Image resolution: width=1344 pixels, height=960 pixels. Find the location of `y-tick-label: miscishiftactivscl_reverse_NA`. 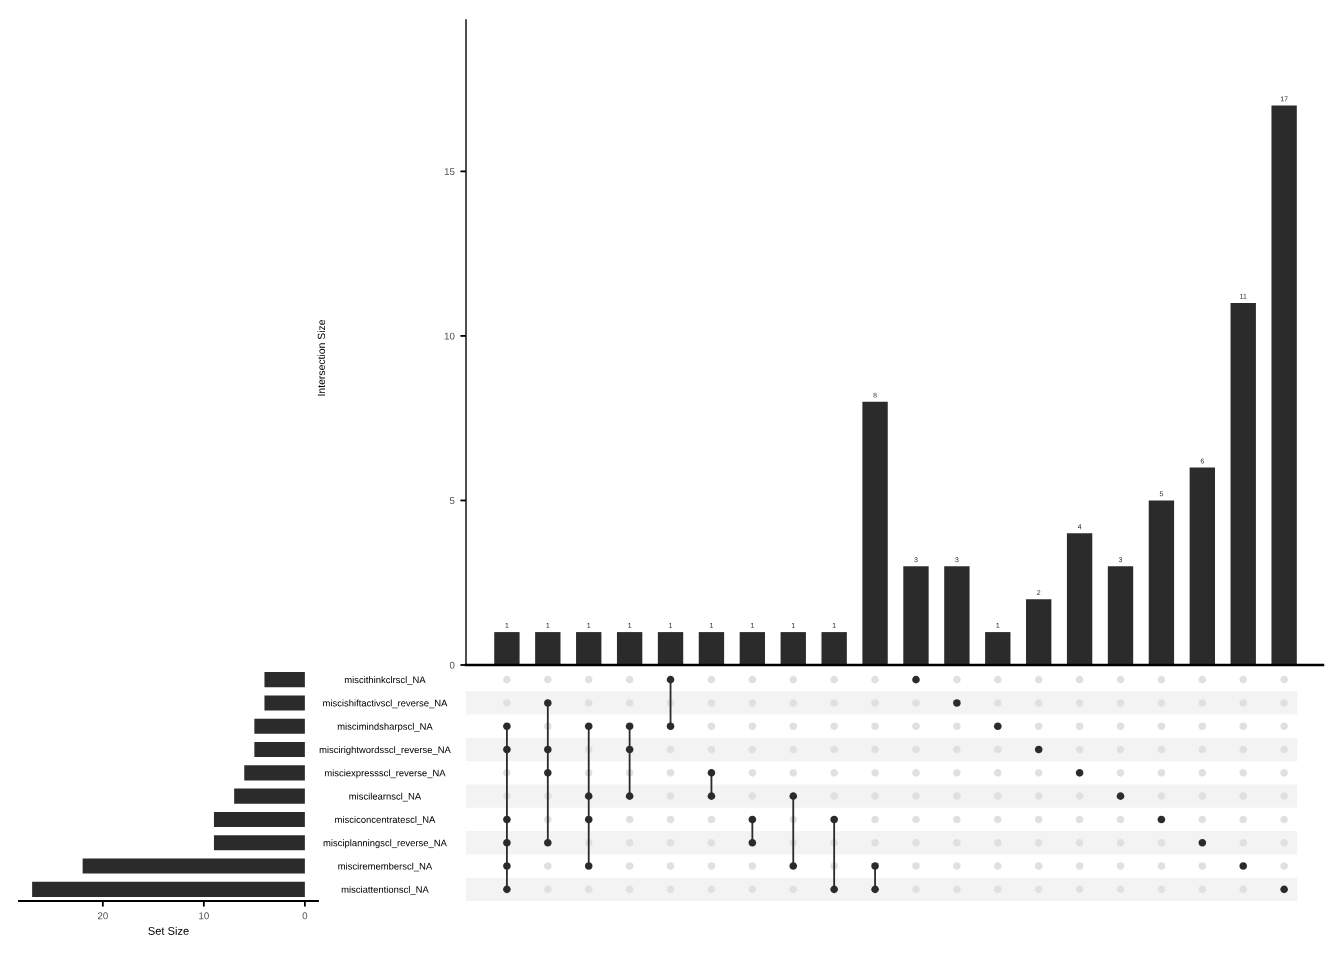

y-tick-label: miscishiftactivscl_reverse_NA is located at coordinates (385, 704).